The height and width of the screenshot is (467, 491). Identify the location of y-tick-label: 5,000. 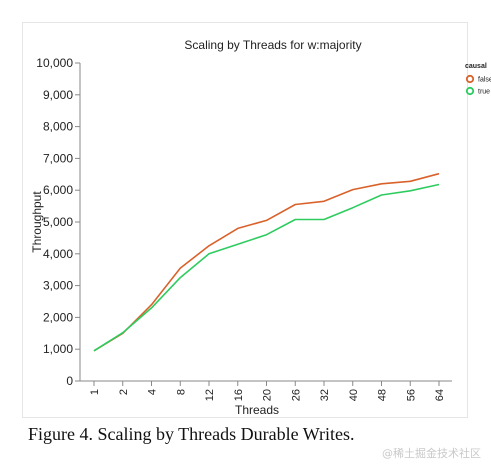
(58, 222).